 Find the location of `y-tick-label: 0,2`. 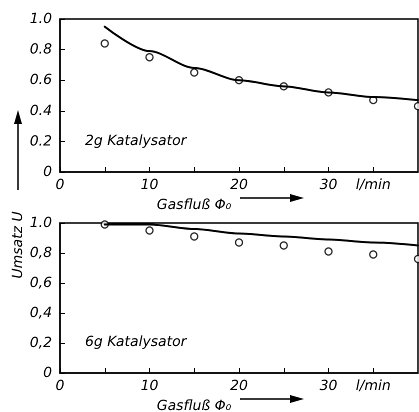

y-tick-label: 0,2 is located at coordinates (41, 343).